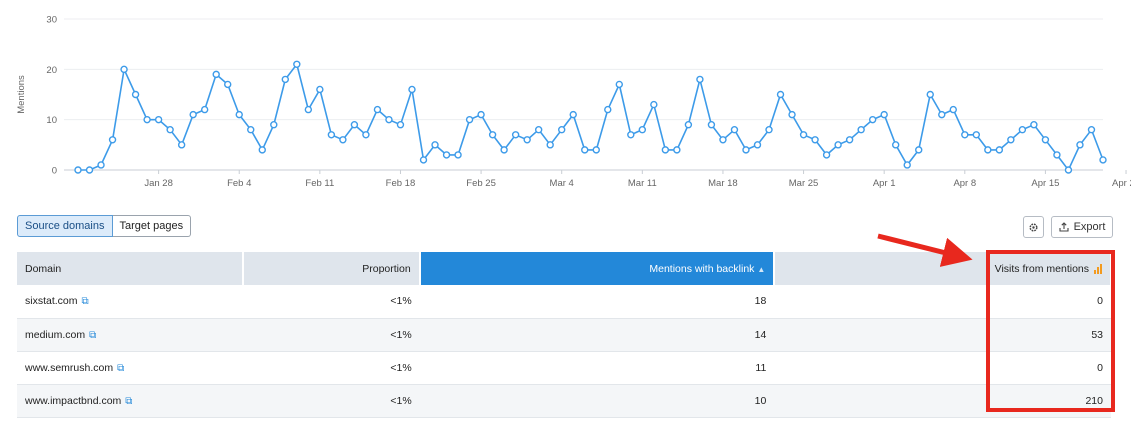 The image size is (1131, 421). I want to click on column-header-label: Mentions with backlink, so click(702, 268).